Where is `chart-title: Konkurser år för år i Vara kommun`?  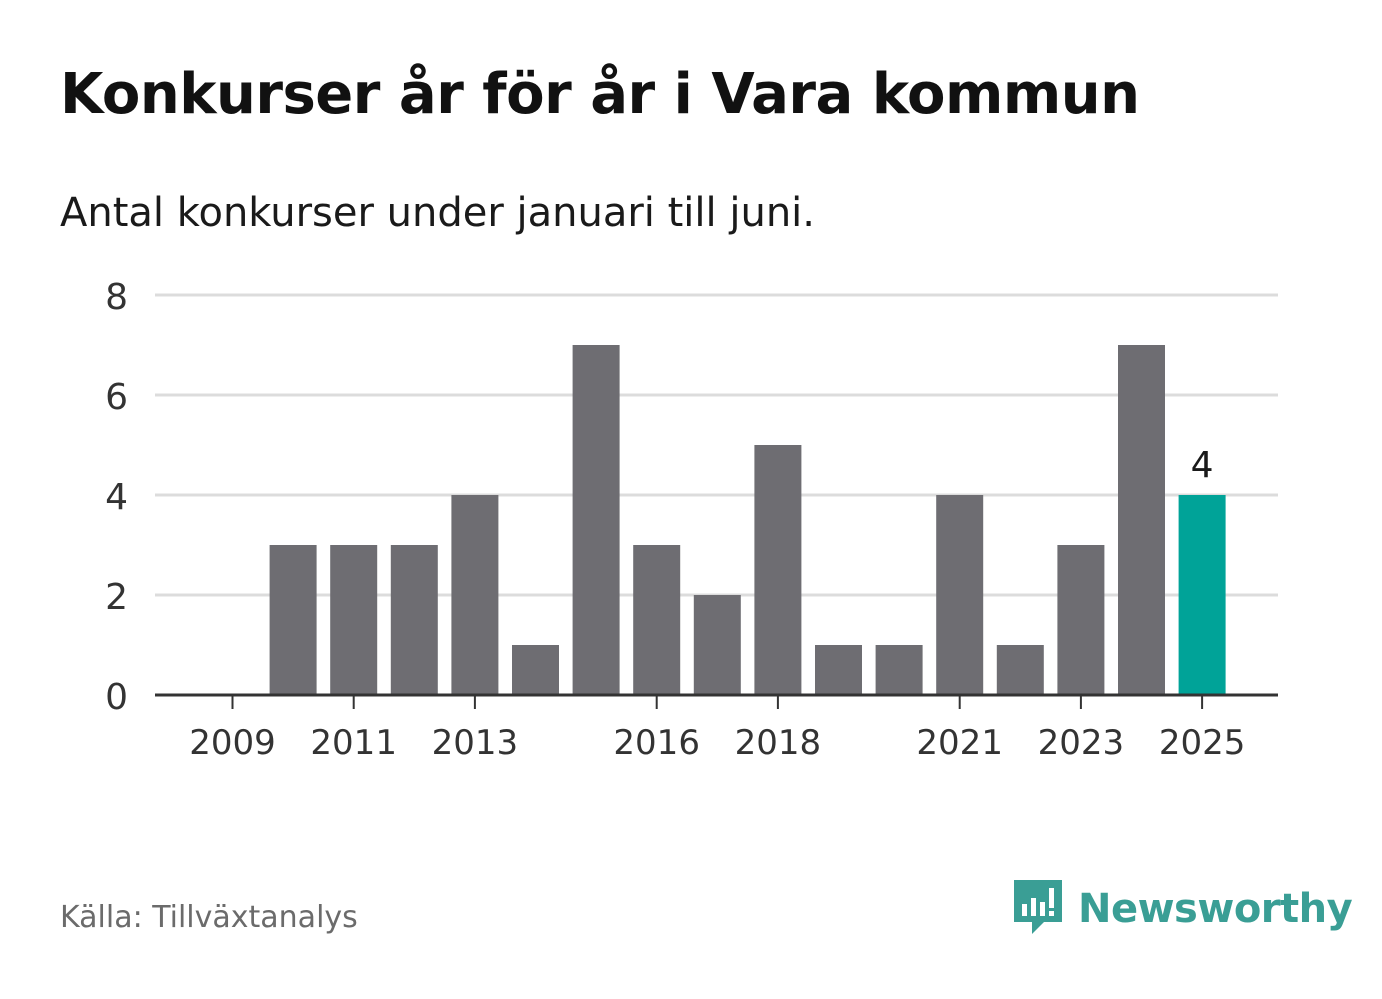
chart-title: Konkurser år för år i Vara kommun is located at coordinates (600, 94).